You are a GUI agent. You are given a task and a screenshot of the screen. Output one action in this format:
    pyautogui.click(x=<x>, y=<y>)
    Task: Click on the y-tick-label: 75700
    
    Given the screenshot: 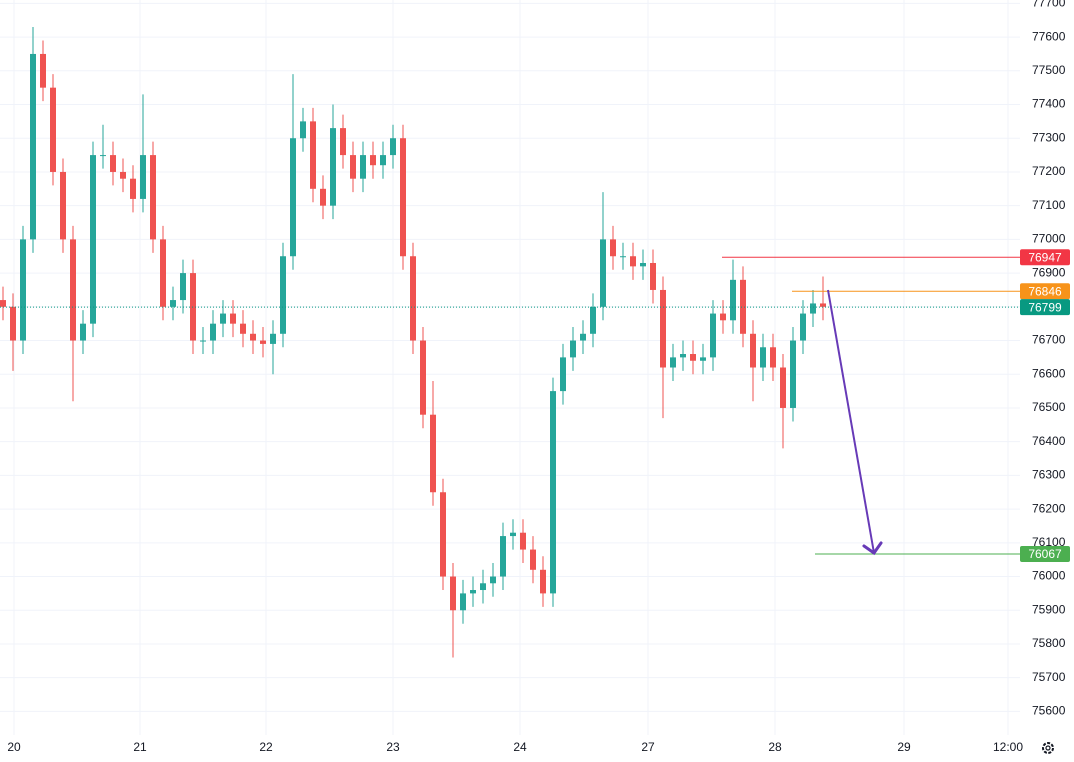 What is the action you would take?
    pyautogui.click(x=1049, y=677)
    